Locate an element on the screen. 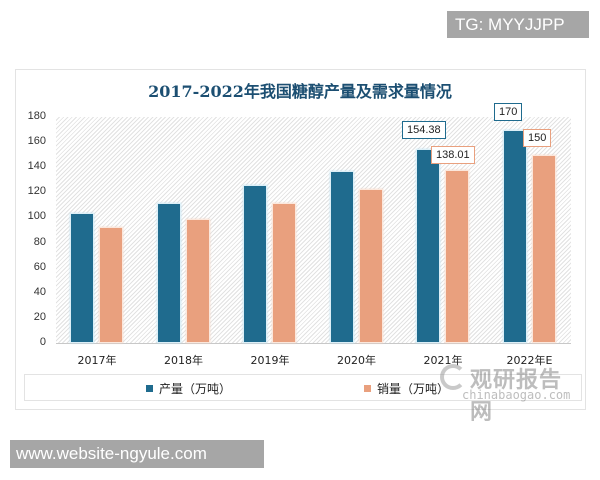 The image size is (600, 480). x-axis-line is located at coordinates (313, 343).